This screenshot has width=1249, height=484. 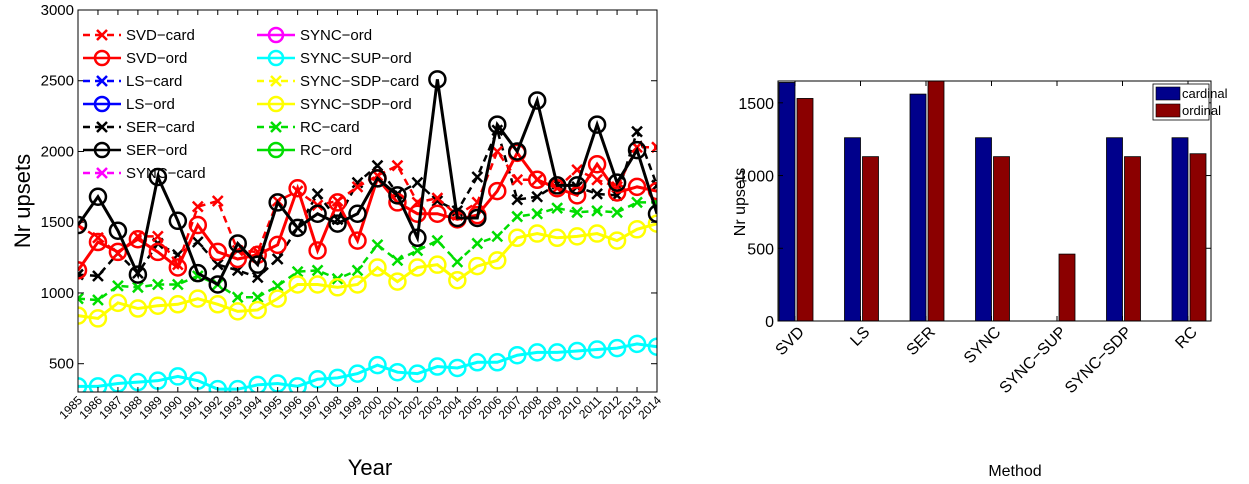 I want to click on series-sync-sdp-ord, so click(x=367, y=271).